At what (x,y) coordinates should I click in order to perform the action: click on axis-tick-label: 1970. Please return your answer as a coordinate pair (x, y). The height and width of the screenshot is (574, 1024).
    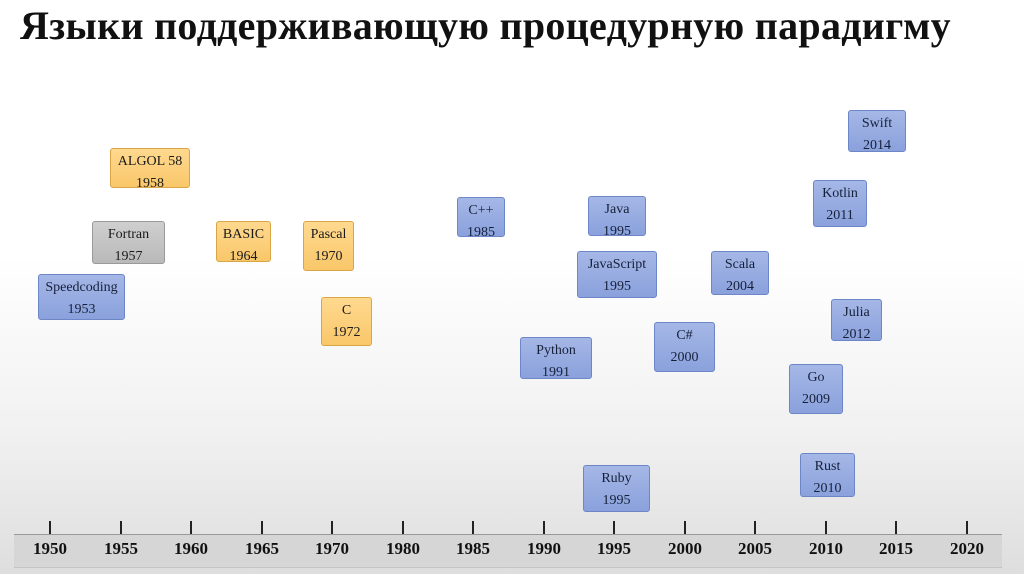
    Looking at the image, I should click on (332, 548).